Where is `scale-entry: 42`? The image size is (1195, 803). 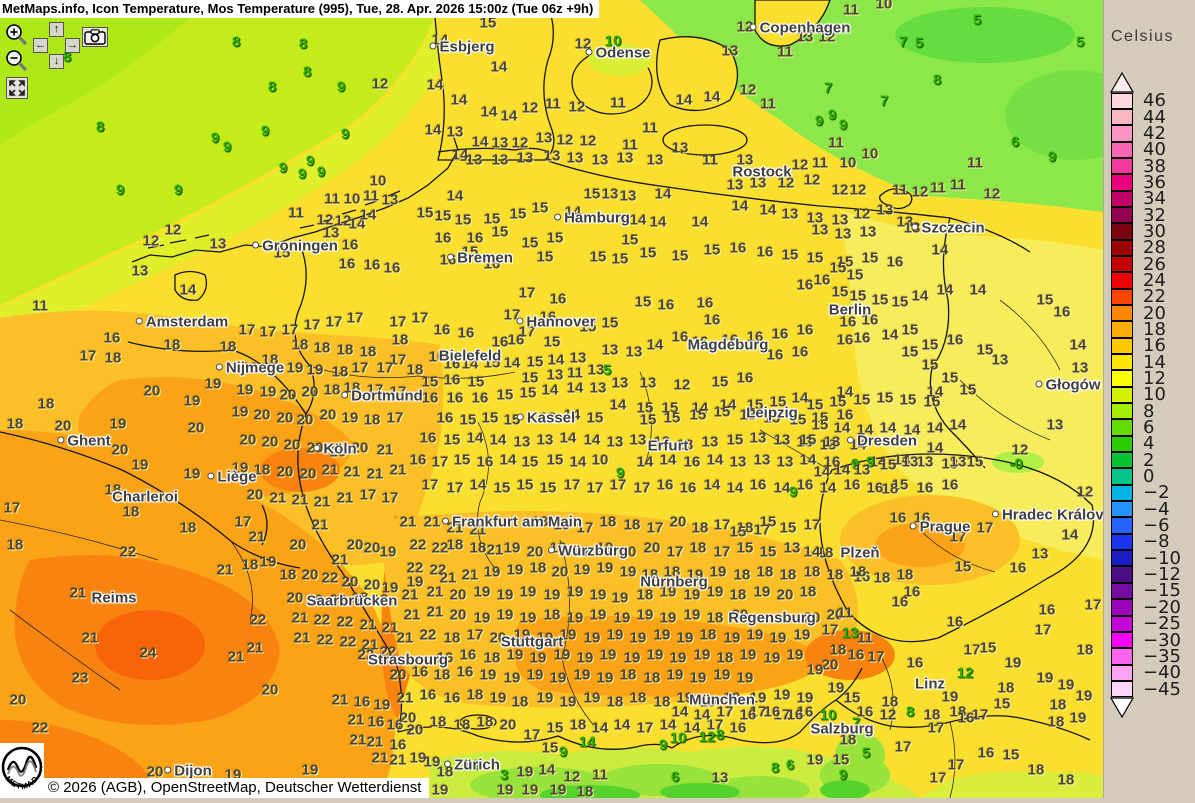
scale-entry: 42 is located at coordinates (1146, 133).